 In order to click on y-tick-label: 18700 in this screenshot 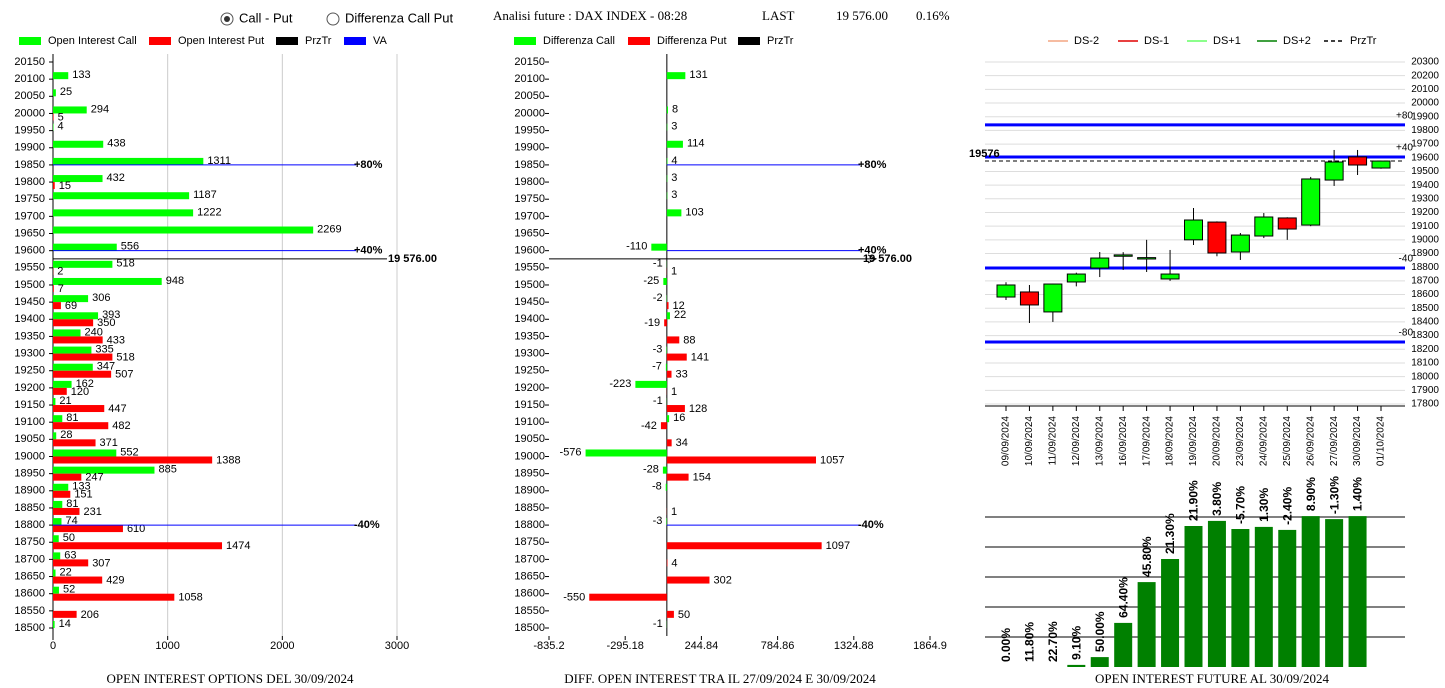, I will do `click(29, 559)`.